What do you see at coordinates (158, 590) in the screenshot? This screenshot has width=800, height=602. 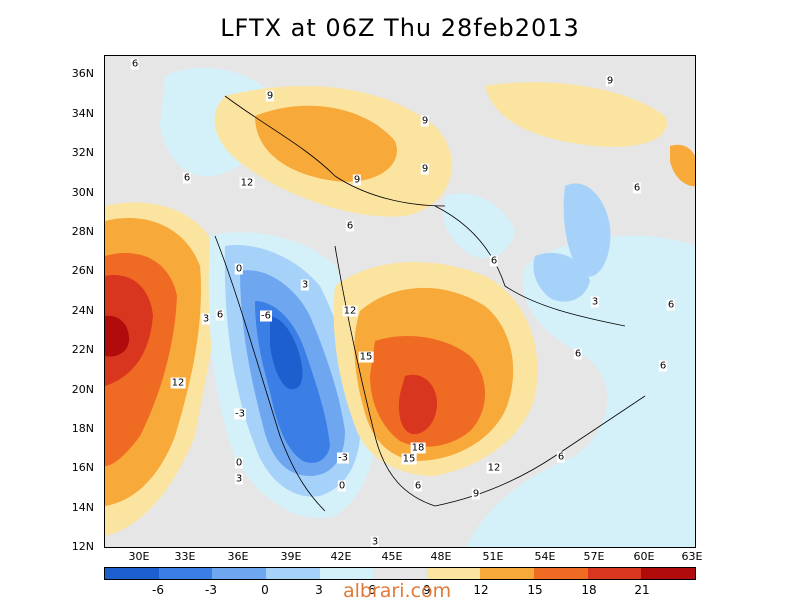 I see `colorbar-label: -6` at bounding box center [158, 590].